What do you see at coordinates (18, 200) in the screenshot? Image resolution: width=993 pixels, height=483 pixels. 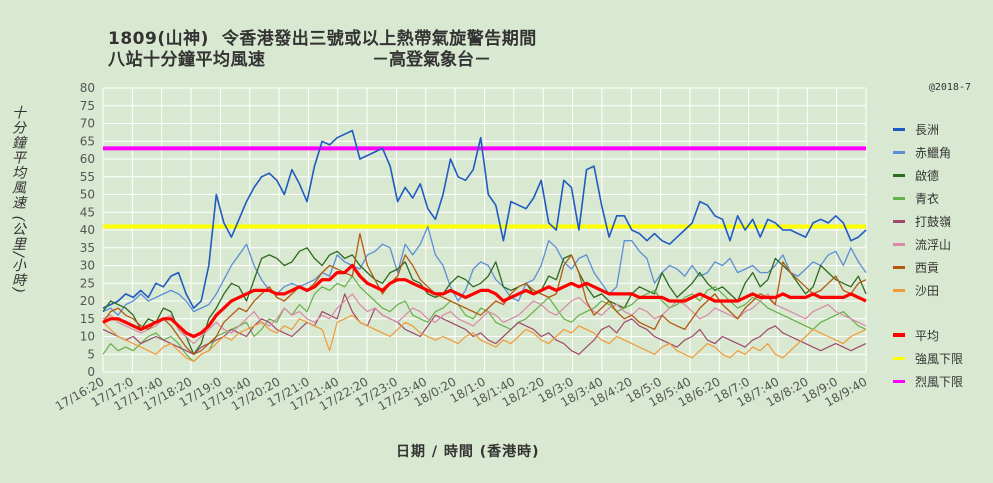 I see `y-axis-label: 十分鐘平均風速 (公里/小時)` at bounding box center [18, 200].